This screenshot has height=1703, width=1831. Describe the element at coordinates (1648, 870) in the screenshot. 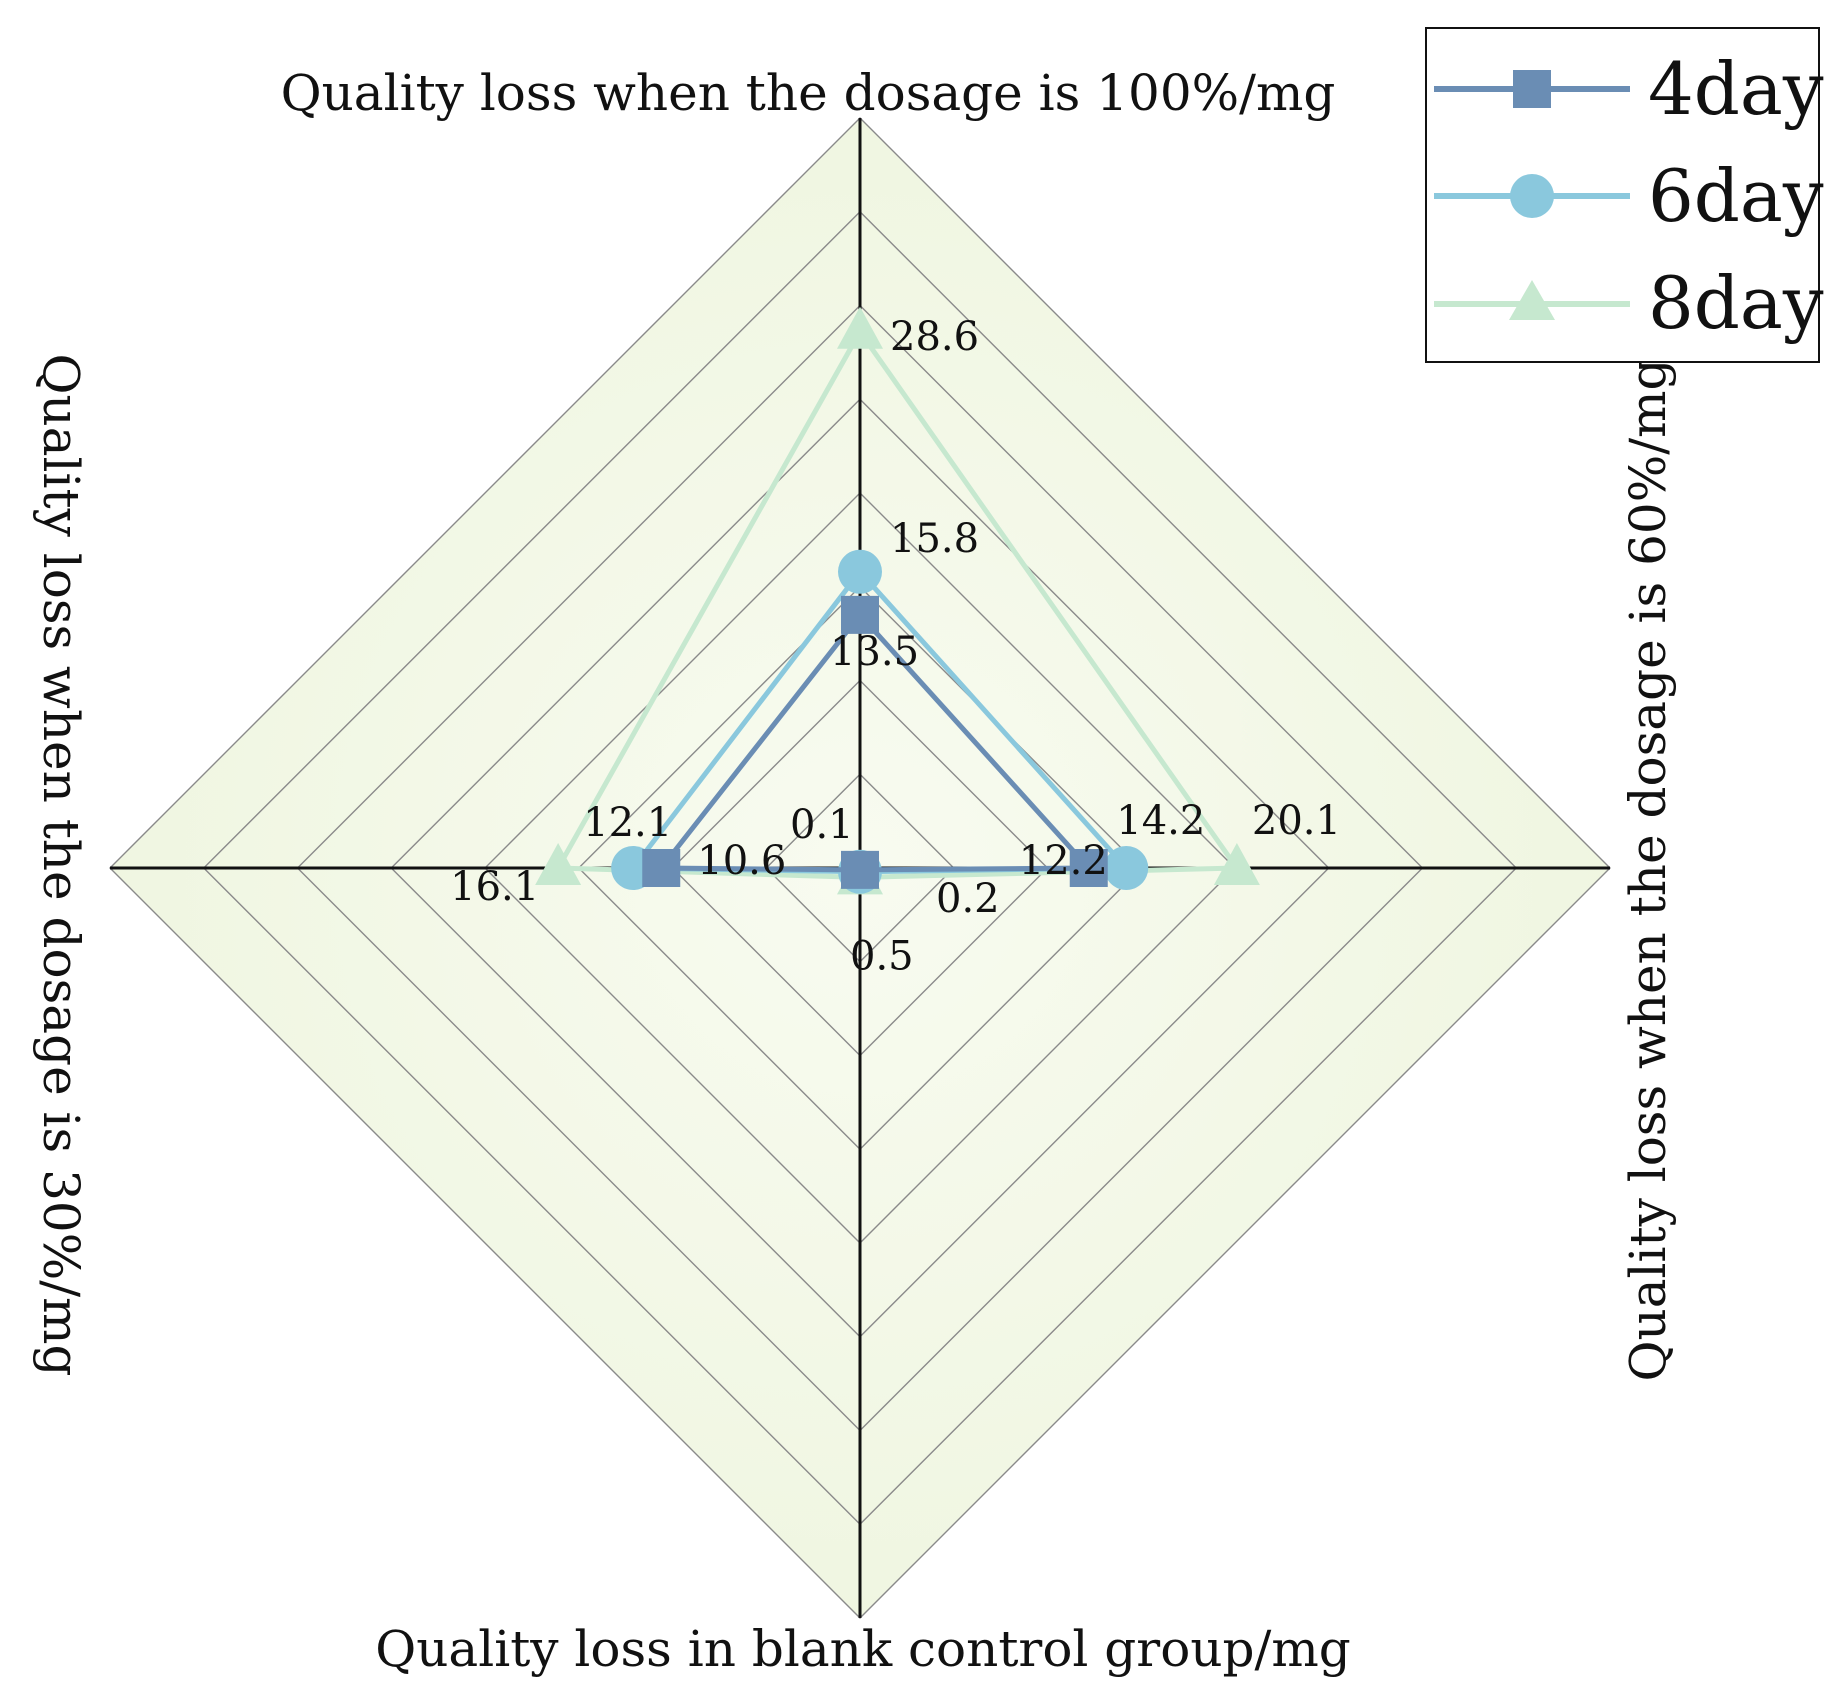

I see `axis-label-right: Quality loss when the dosage is 60%/mg` at that location.